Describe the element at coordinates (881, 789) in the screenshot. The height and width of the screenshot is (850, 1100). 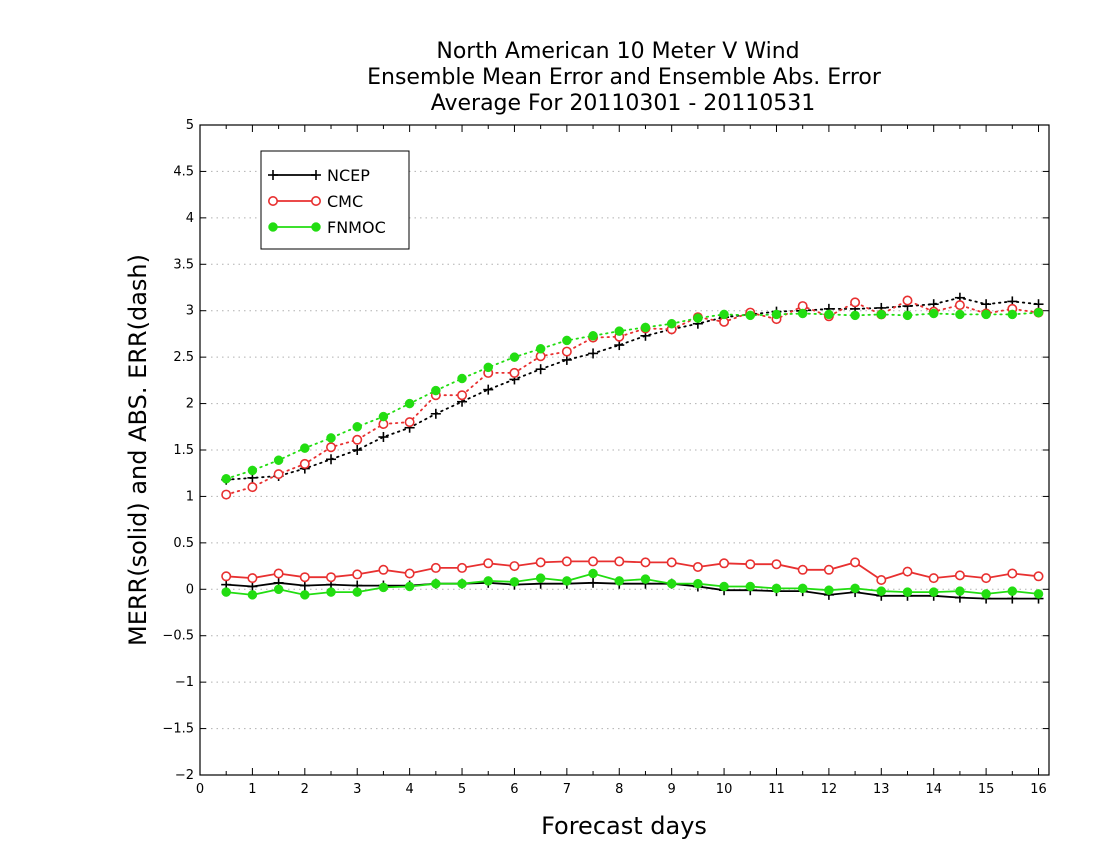
I see `x-tick-label: 13` at that location.